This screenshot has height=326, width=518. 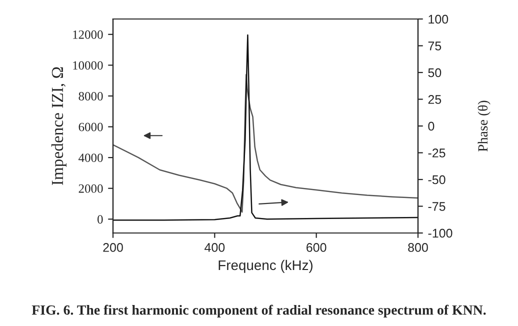 I want to click on x-tick-label: 800, so click(x=418, y=247).